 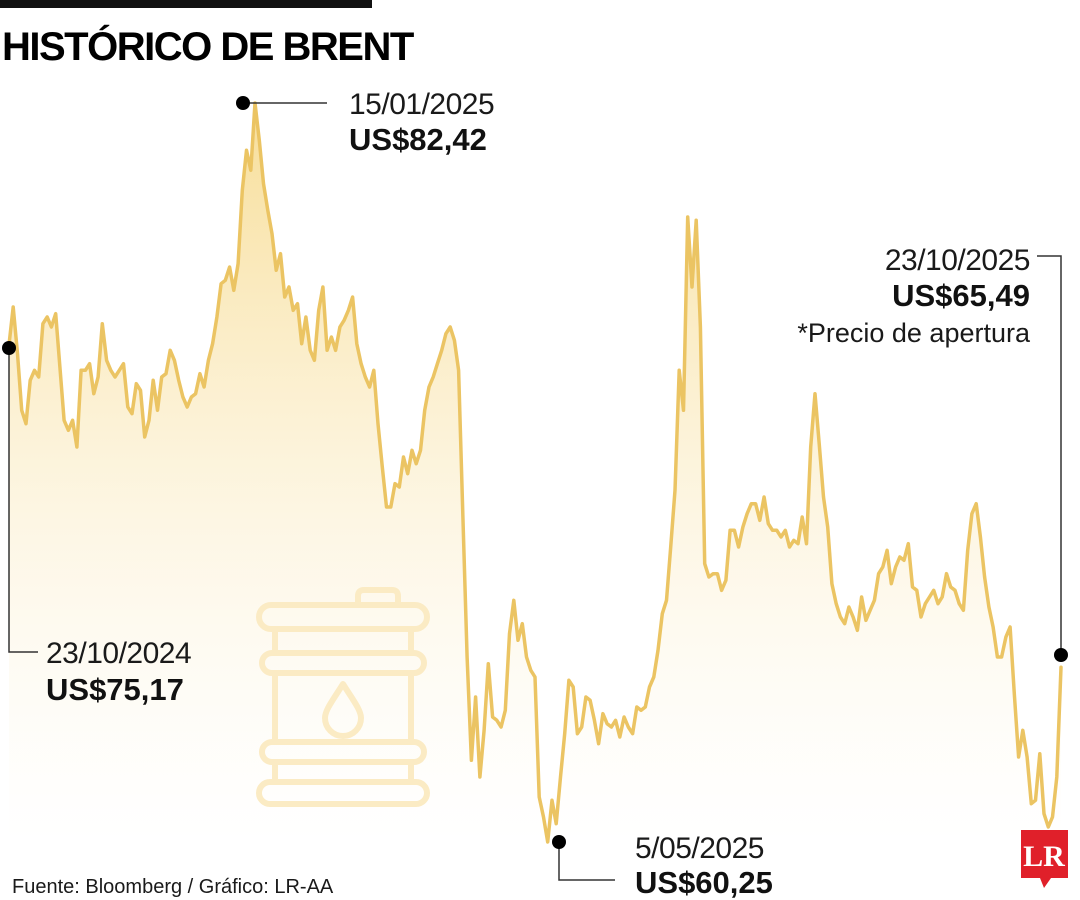 I want to click on annotation-peak-value: US$82,42, so click(x=418, y=139).